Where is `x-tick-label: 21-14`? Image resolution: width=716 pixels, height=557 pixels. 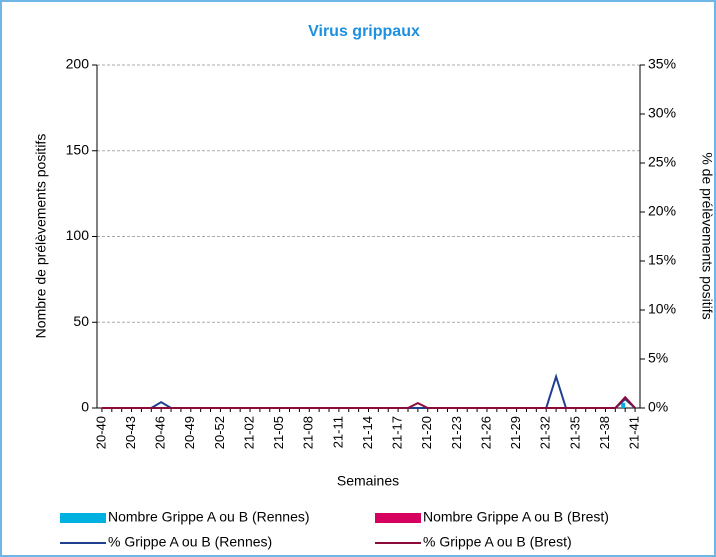 x-tick-label: 21-14 is located at coordinates (367, 432).